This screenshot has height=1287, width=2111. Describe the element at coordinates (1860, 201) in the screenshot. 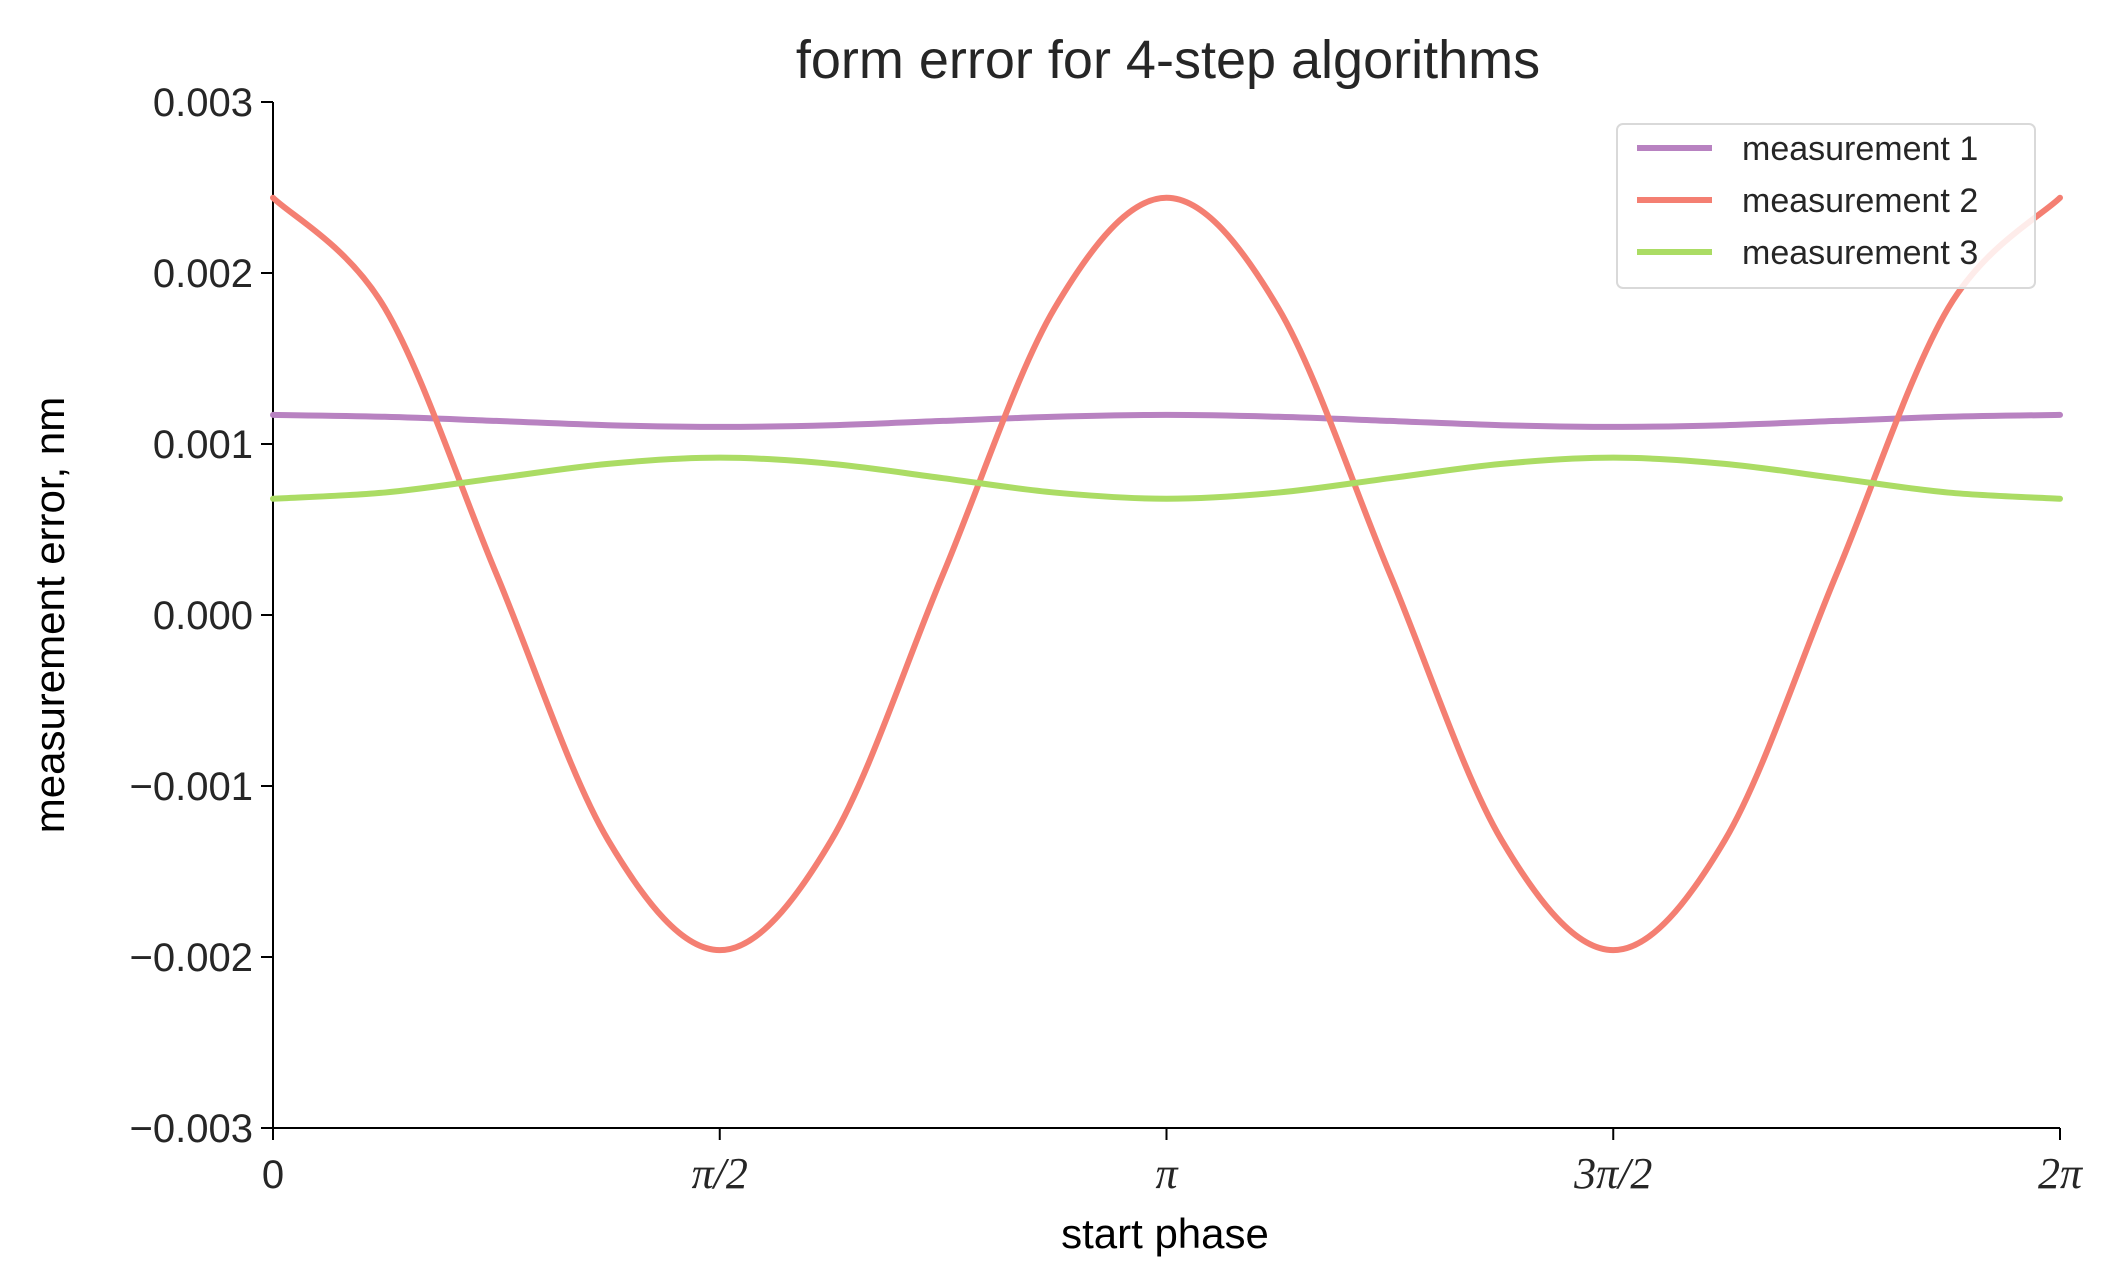

I see `legend-entry-label: measurement 2` at that location.